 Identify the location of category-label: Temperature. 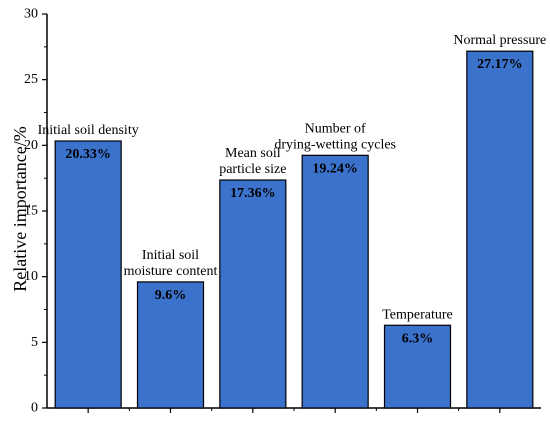
(417, 314).